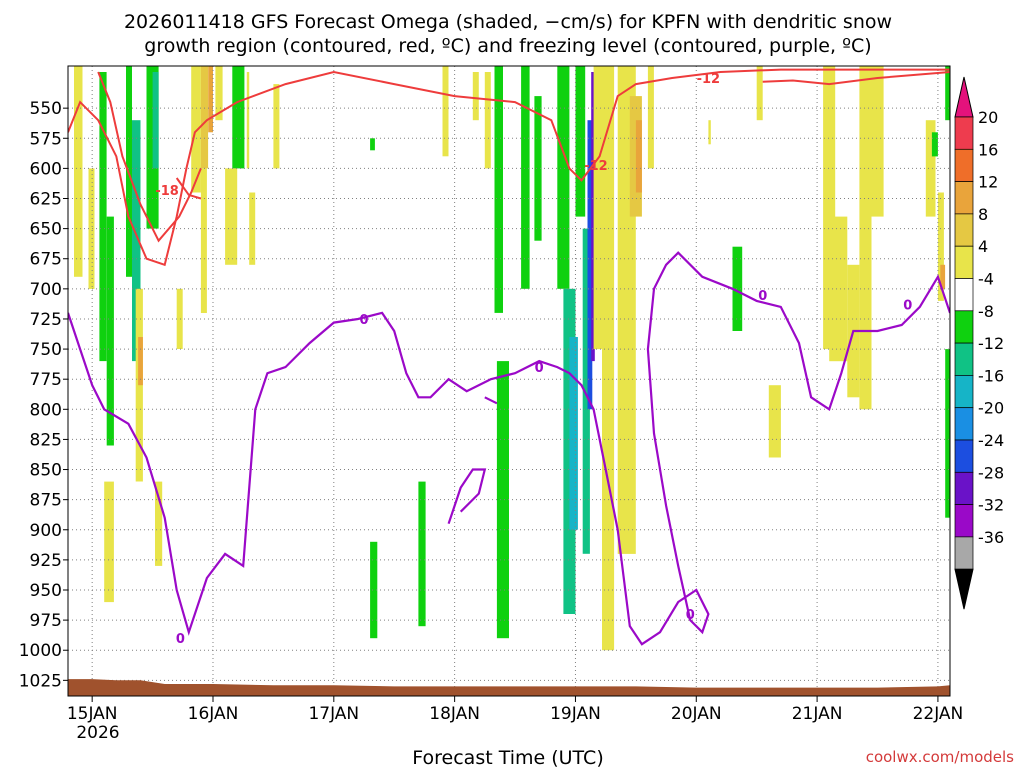  Describe the element at coordinates (46, 440) in the screenshot. I see `y-tick-label-825: 825` at that location.